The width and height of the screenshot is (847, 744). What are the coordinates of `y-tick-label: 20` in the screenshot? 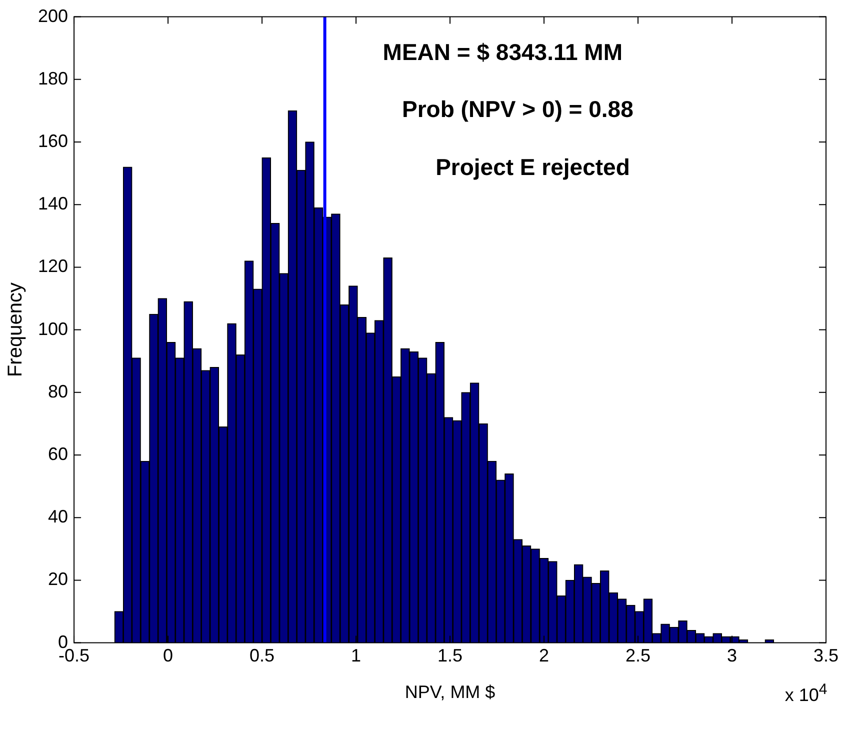 It's located at (58, 579).